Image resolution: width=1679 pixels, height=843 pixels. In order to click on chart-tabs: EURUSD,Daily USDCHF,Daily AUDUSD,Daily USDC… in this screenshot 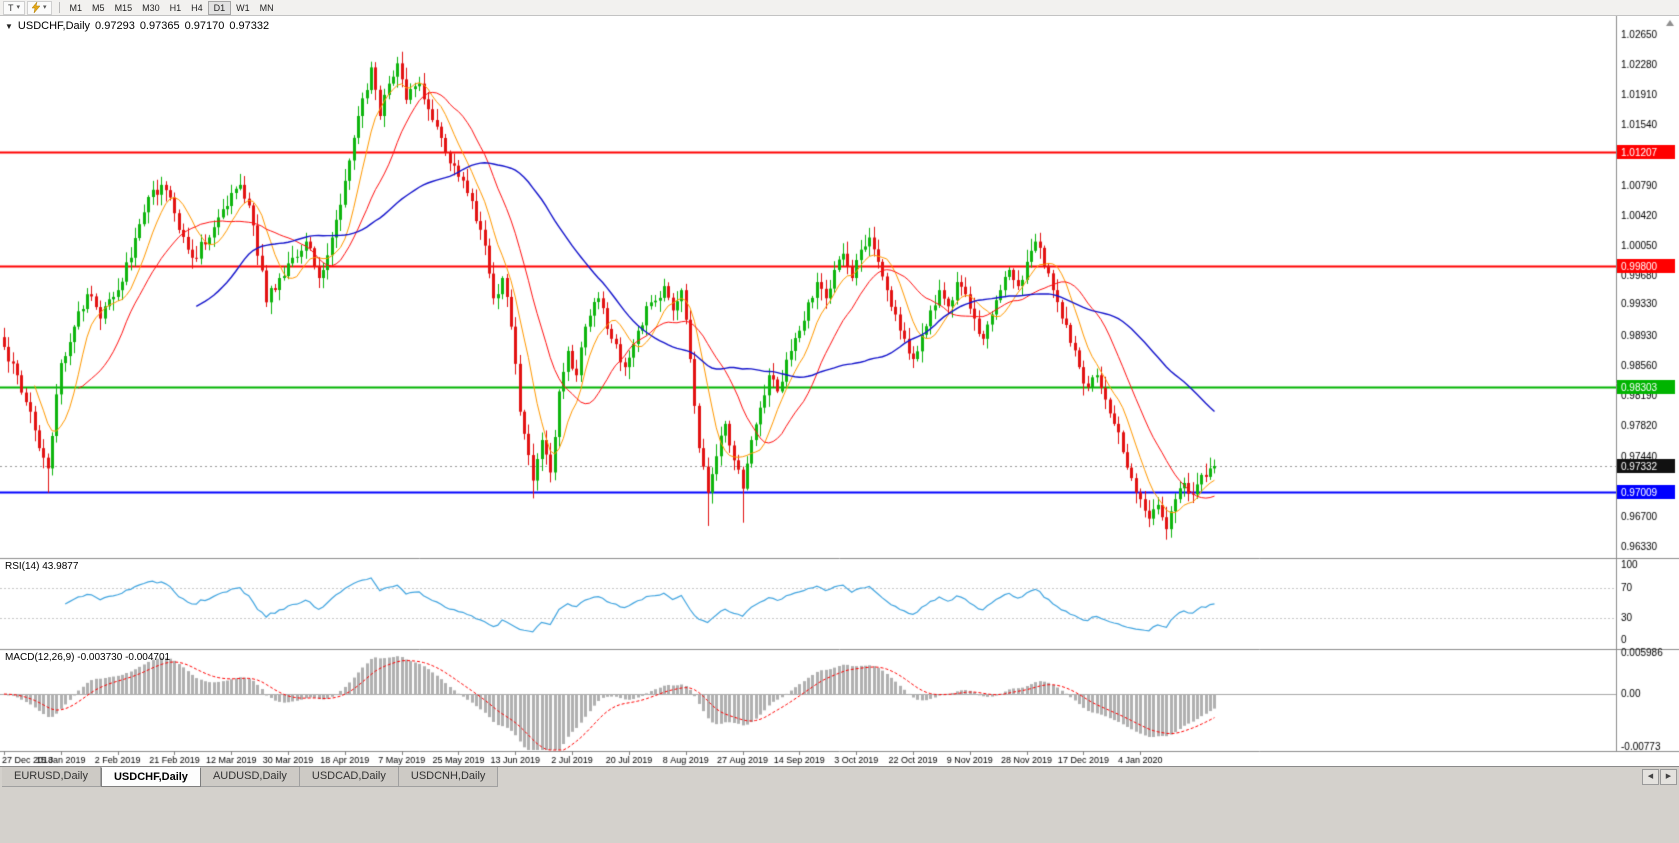, I will do `click(250, 777)`.